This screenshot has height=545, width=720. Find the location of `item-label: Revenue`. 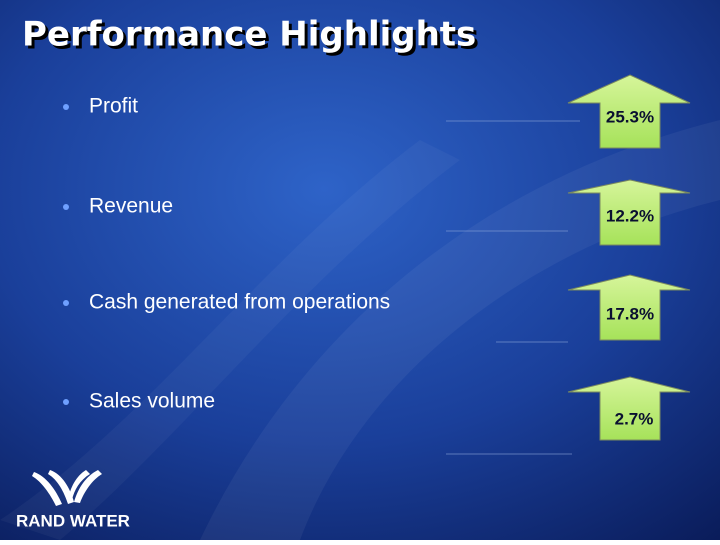

item-label: Revenue is located at coordinates (131, 206).